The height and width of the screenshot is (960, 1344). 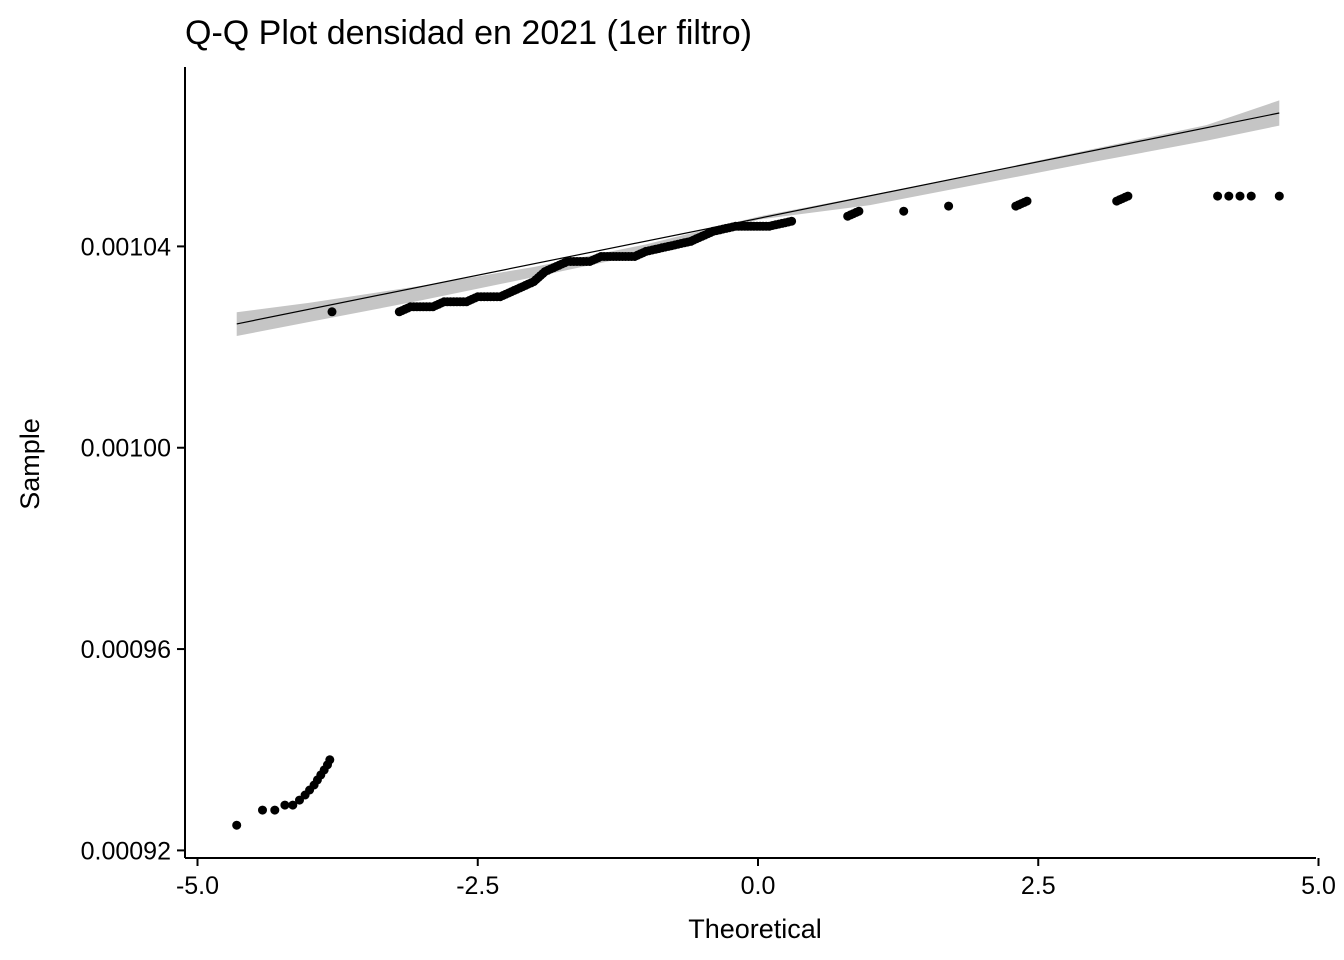 What do you see at coordinates (133, 549) in the screenshot?
I see `y-axis-ticks: 0.00092 0.00096 0.00100 0.00104` at bounding box center [133, 549].